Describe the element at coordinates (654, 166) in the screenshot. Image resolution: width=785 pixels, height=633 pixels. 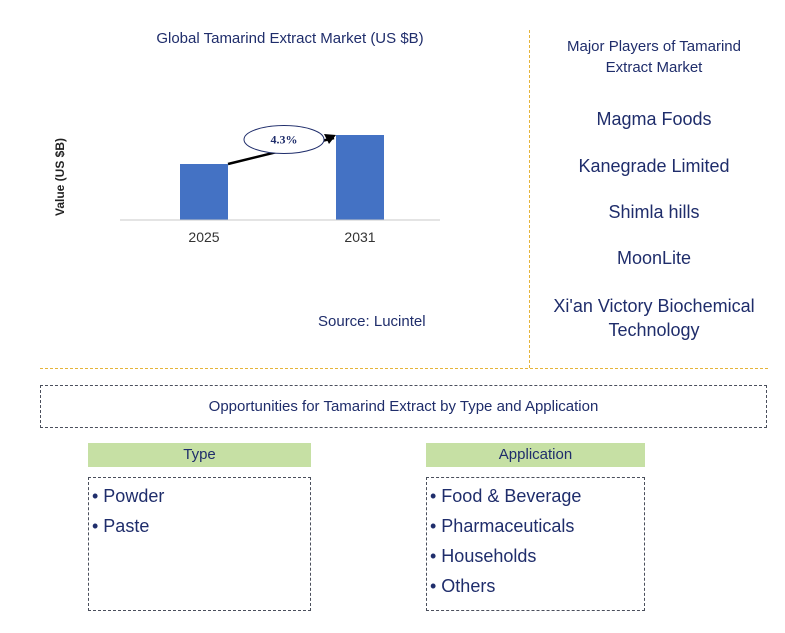
I see `player-item: Kanegrade Limited` at that location.